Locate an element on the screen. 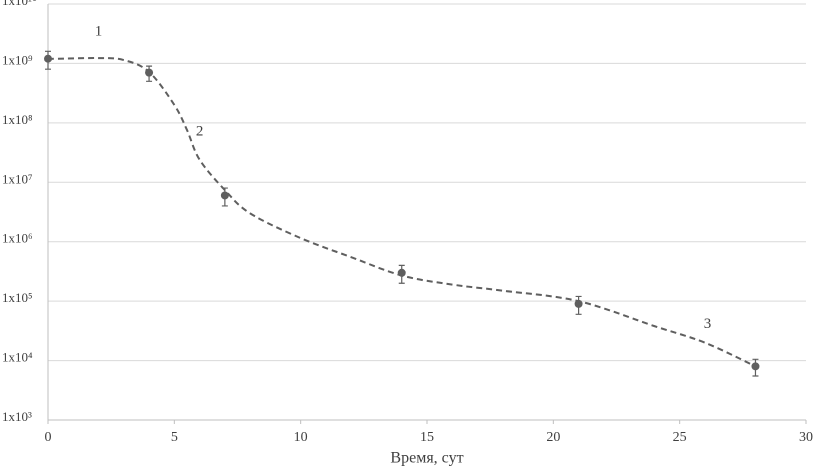  x-tick-label: 5 is located at coordinates (174, 437).